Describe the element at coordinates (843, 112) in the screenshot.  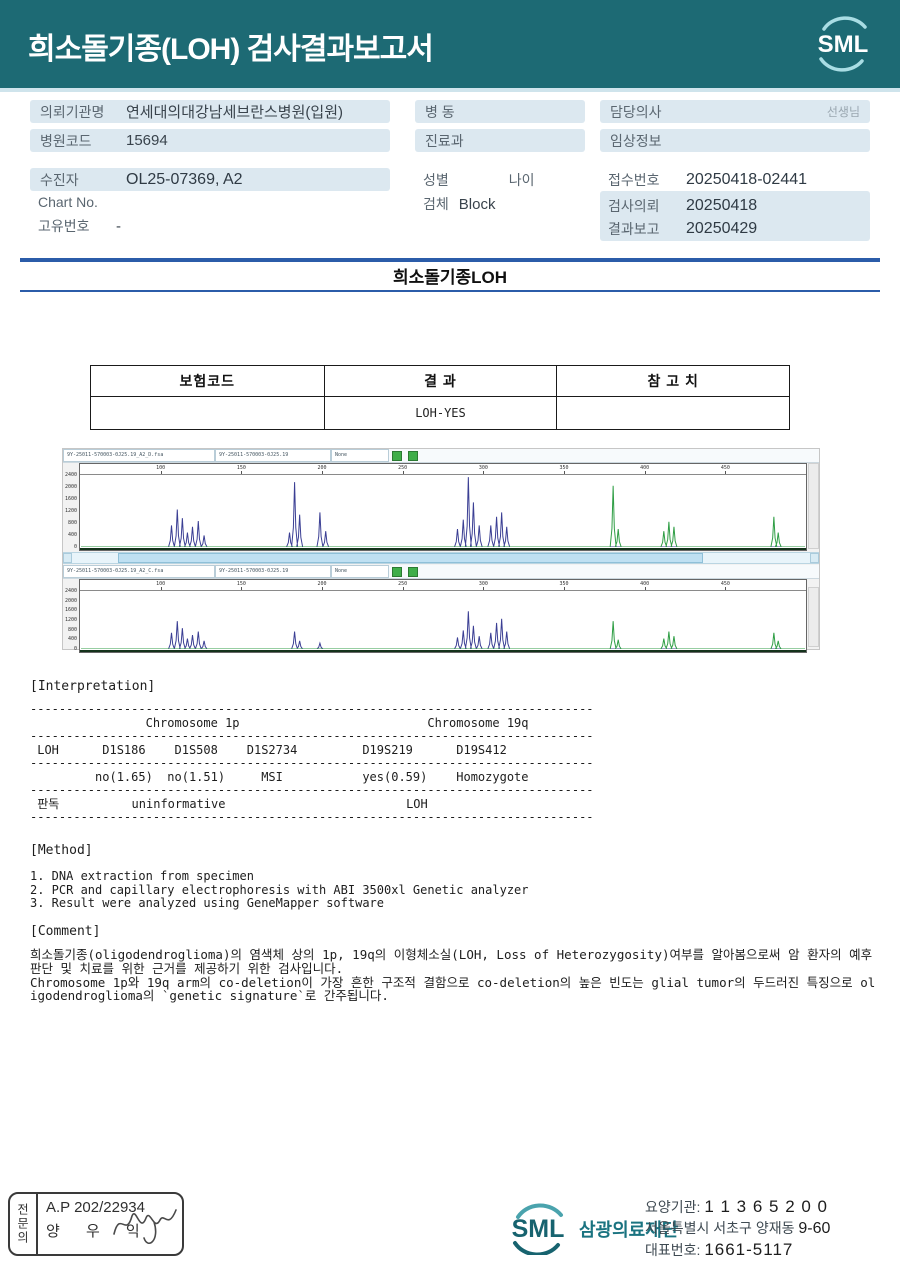
I see `field-doctor-suffix: 선생님` at that location.